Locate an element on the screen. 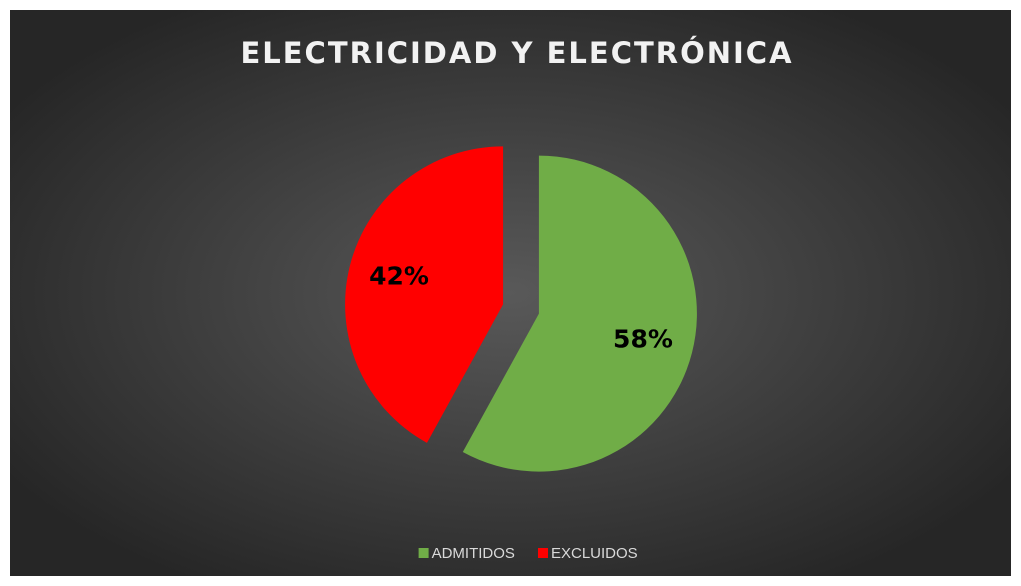  chart-title: ELECTRICIDAD Y ELECTRÓNICA is located at coordinates (516, 53).